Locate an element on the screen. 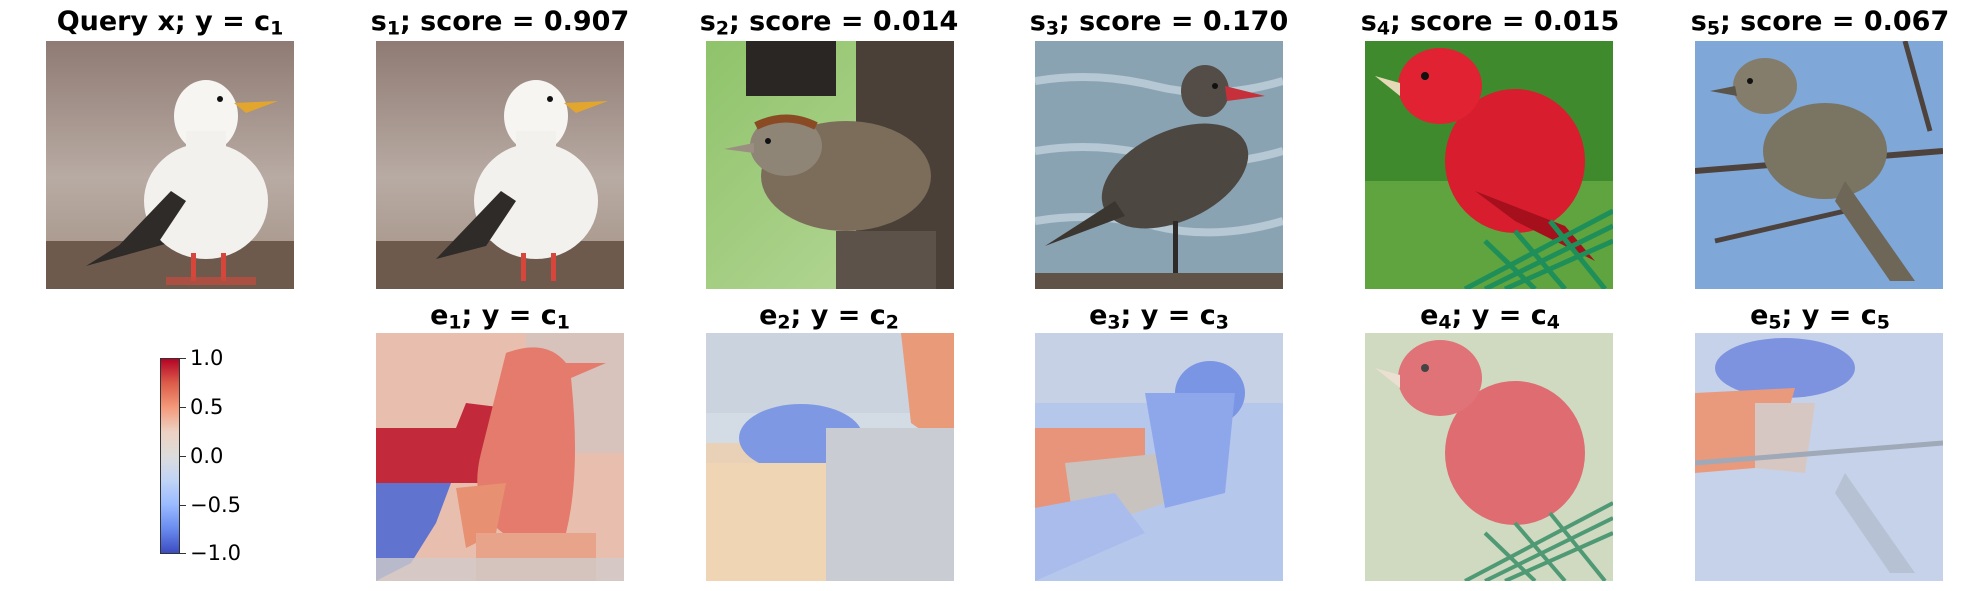 This screenshot has height=591, width=1963. e1-title: e1; y = c1 is located at coordinates (500, 317).